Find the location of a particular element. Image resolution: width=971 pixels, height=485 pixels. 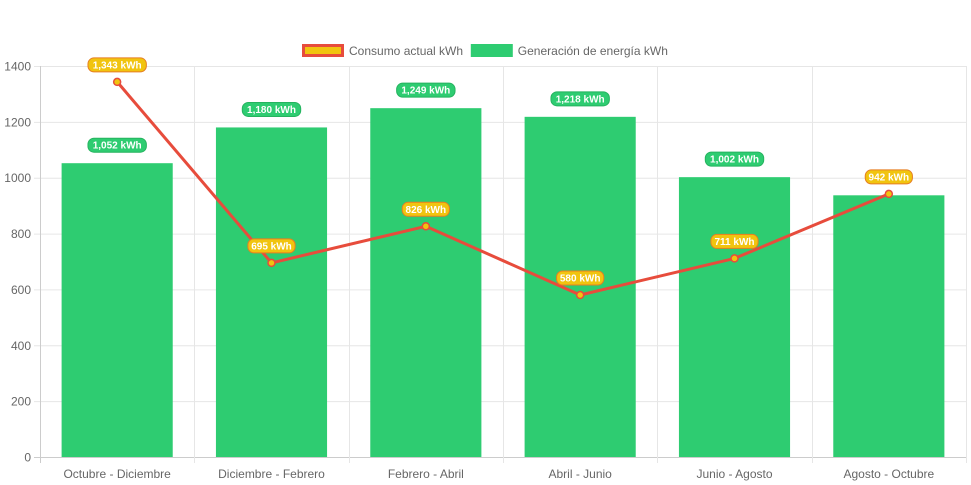

data-label-text: 695 kWh is located at coordinates (271, 246).